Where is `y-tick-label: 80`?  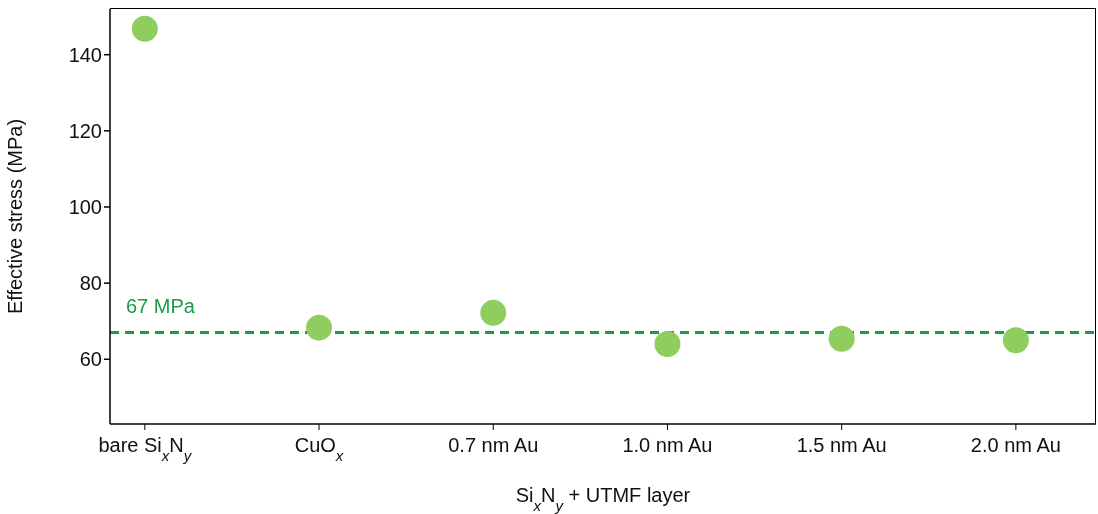 y-tick-label: 80 is located at coordinates (90, 283).